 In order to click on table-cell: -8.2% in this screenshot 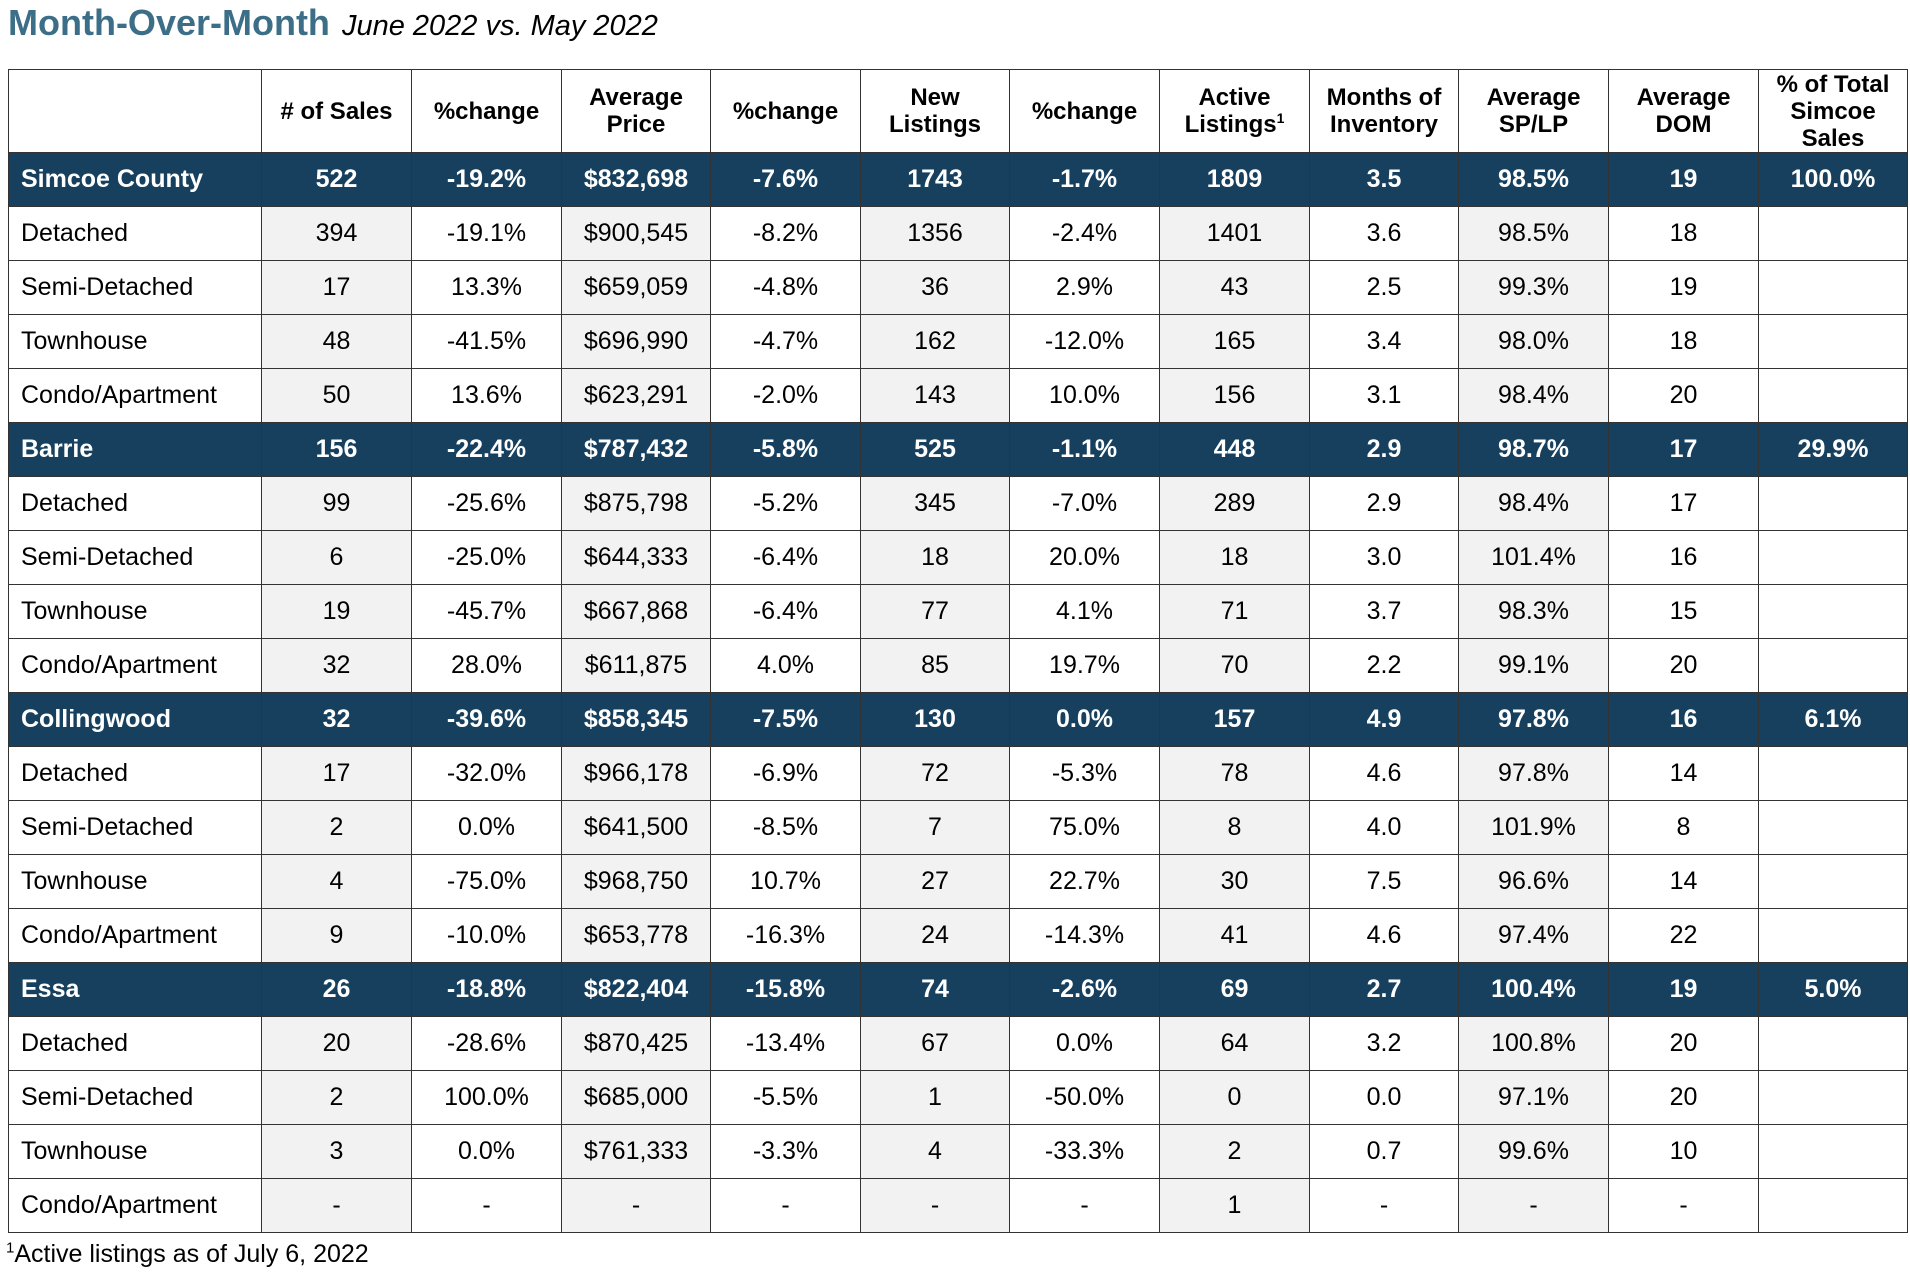, I will do `click(785, 233)`.